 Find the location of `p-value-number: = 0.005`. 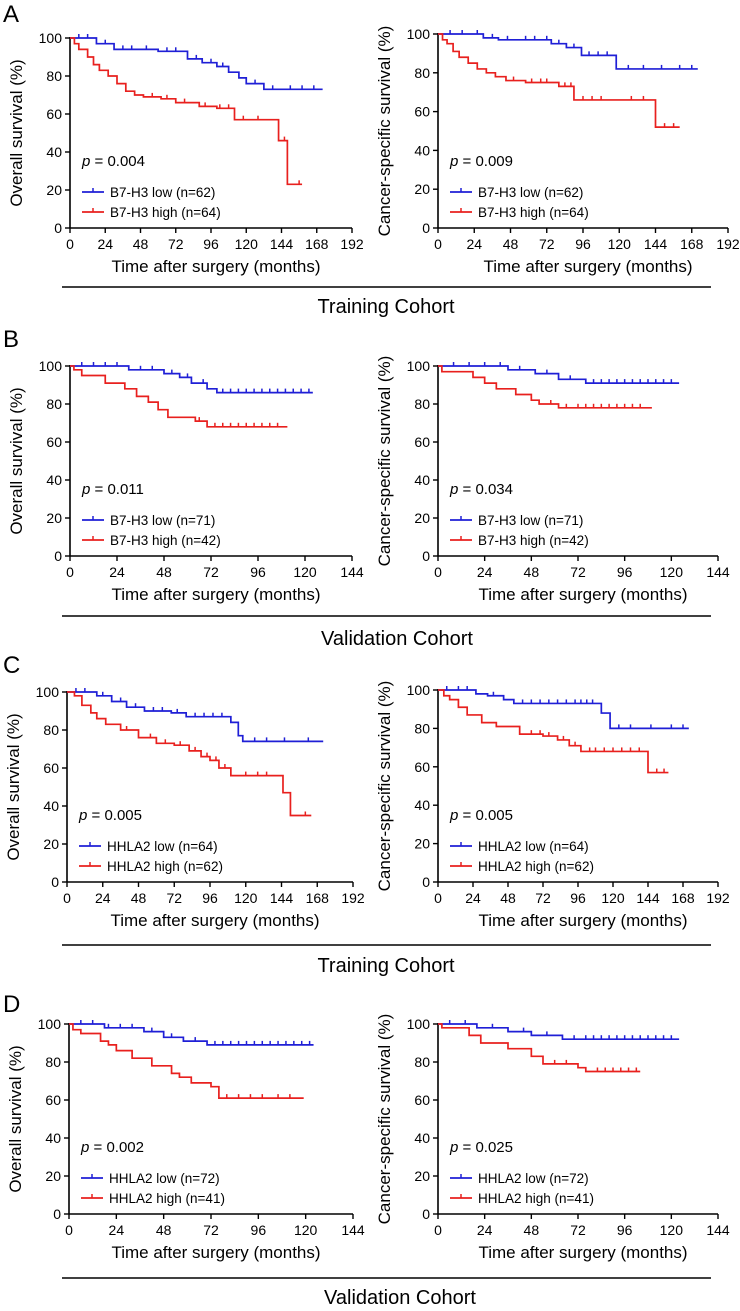

p-value-number: = 0.005 is located at coordinates (114, 815).